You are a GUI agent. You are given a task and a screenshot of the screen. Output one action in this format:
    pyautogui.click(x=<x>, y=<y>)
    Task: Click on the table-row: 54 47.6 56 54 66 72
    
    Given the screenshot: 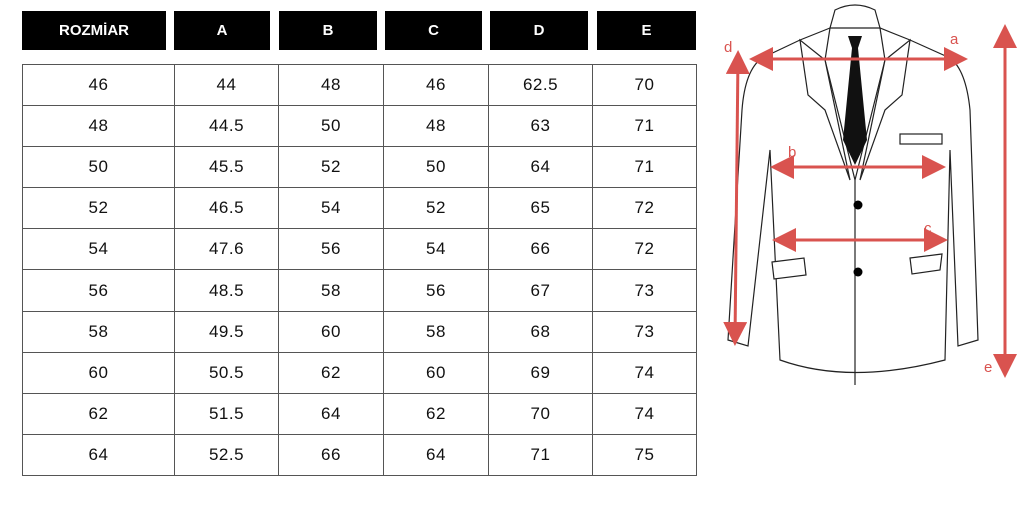 What is the action you would take?
    pyautogui.click(x=359, y=249)
    